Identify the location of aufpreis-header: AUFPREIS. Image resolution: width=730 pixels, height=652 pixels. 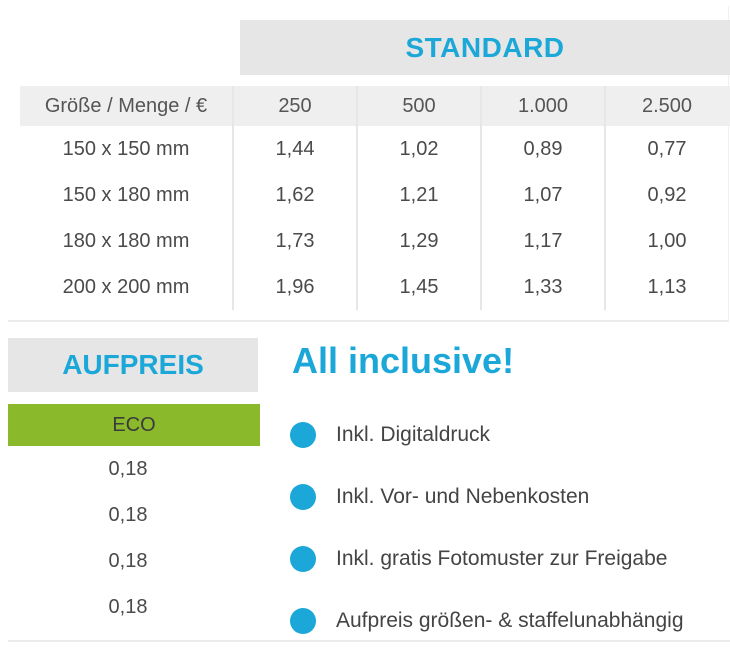
(133, 365).